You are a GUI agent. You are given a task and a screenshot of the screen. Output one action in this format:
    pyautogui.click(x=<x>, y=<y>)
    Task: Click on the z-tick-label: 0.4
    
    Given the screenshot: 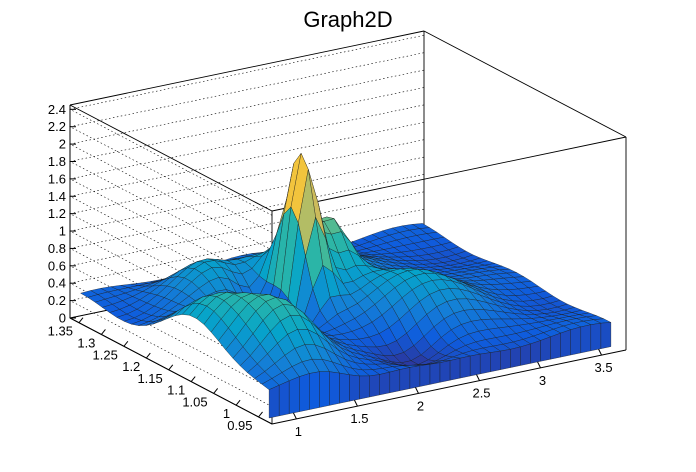 What is the action you would take?
    pyautogui.click(x=57, y=283)
    